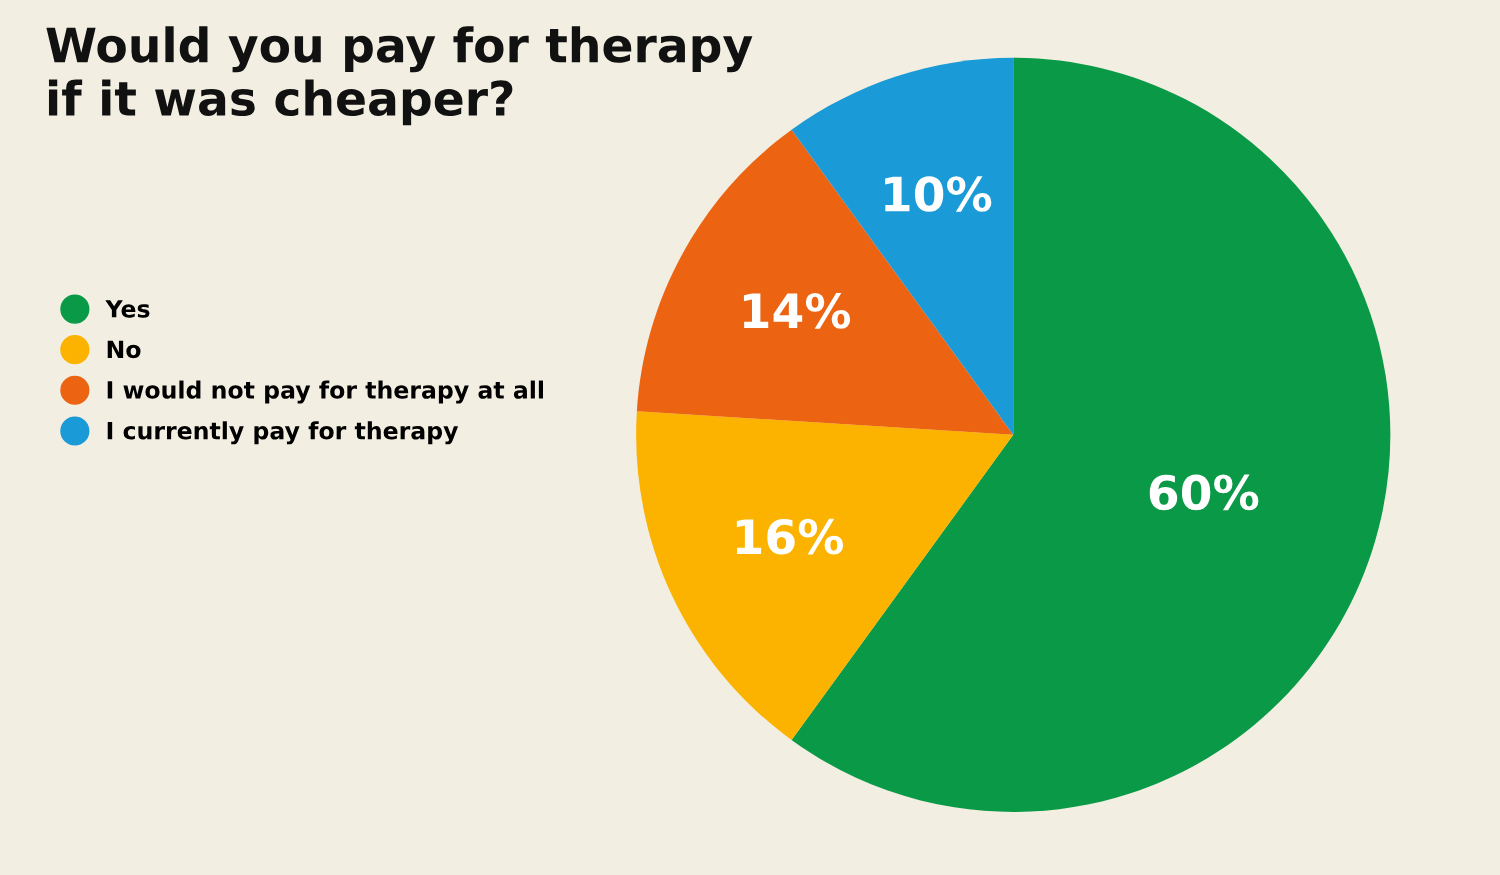  What do you see at coordinates (127, 309) in the screenshot?
I see `legend-label: Yes` at bounding box center [127, 309].